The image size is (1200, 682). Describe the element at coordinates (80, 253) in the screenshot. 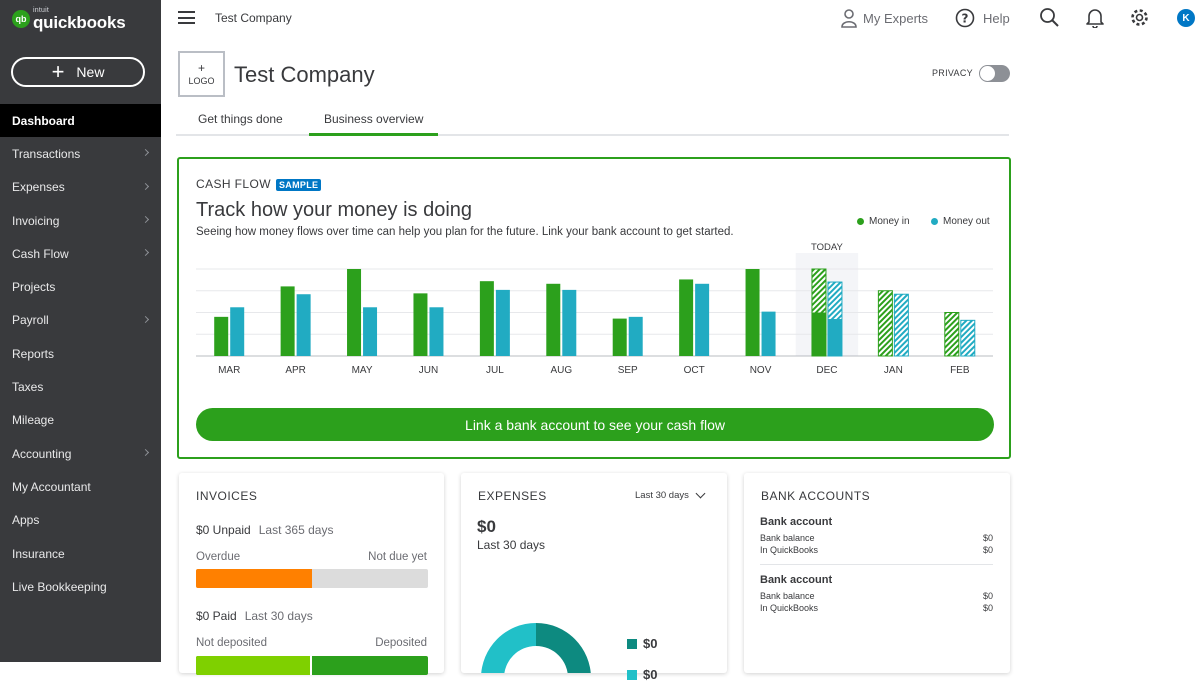

I see `sidebar-item-cash-flow: Cash Flow` at that location.